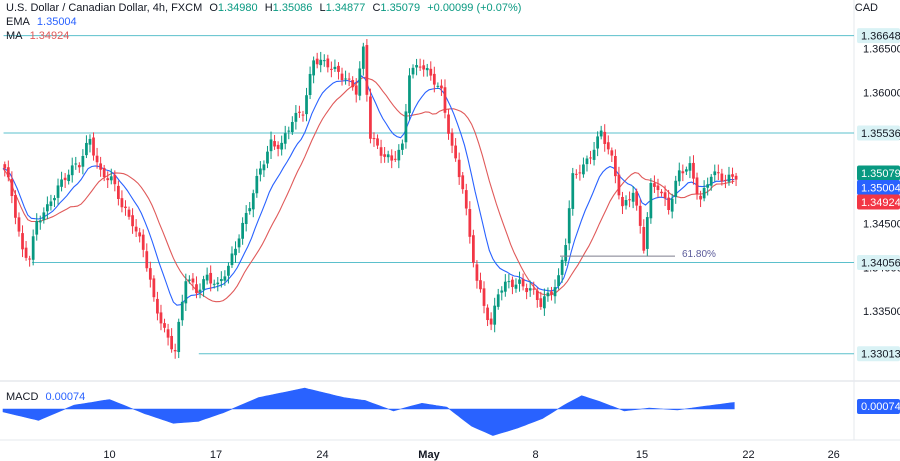 Image resolution: width=900 pixels, height=461 pixels. What do you see at coordinates (699, 254) in the screenshot?
I see `fib-level-label: 61.80%` at bounding box center [699, 254].